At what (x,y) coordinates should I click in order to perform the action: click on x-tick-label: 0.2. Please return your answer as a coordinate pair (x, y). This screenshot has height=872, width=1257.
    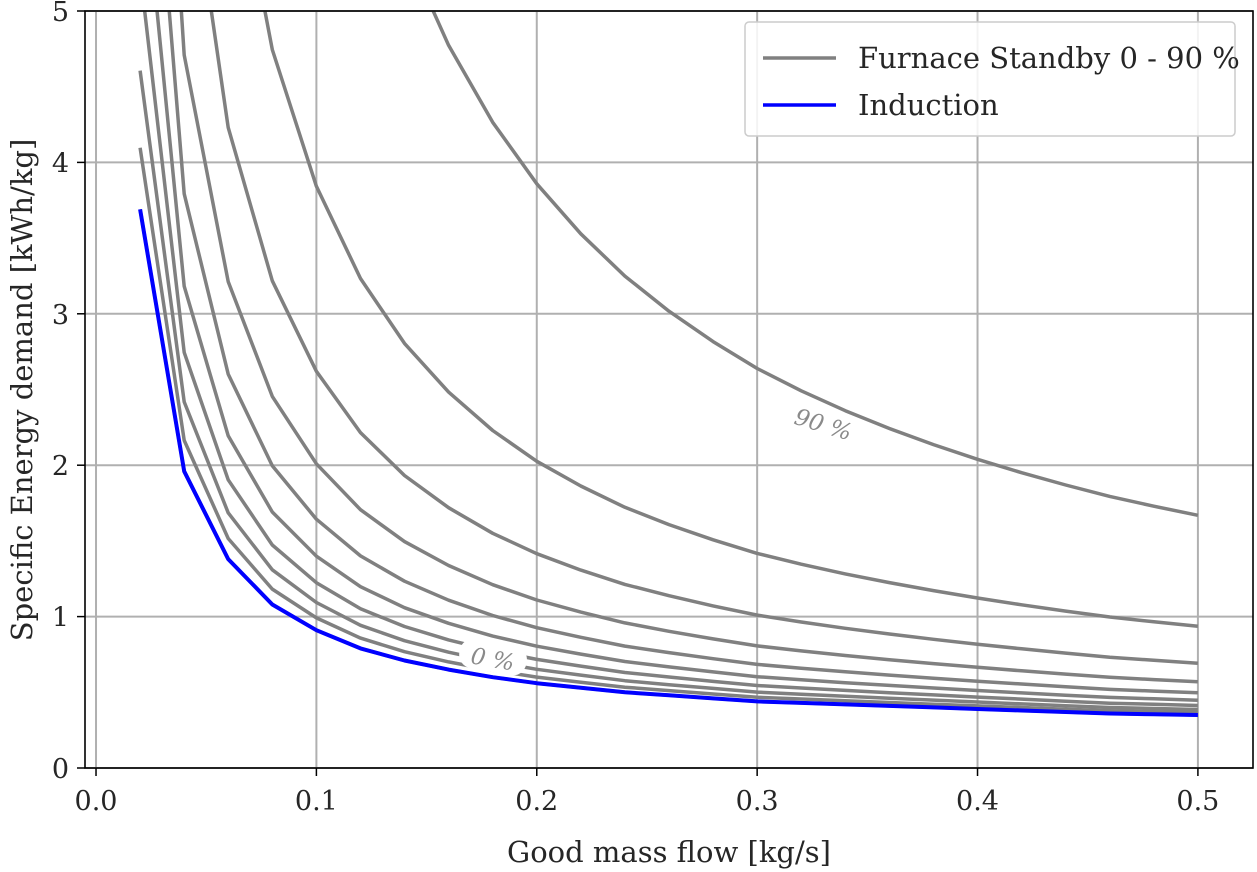
    Looking at the image, I should click on (536, 801).